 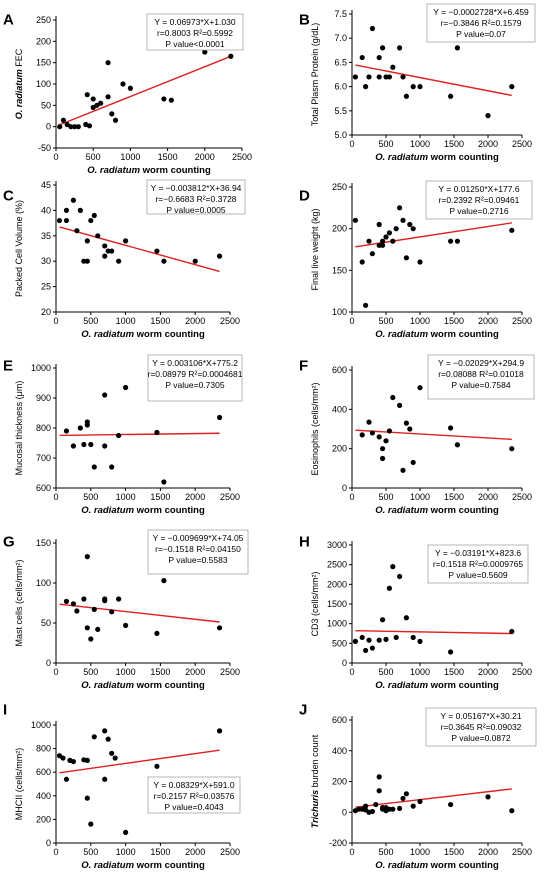 What do you see at coordinates (481, 374) in the screenshot?
I see `stats-line: r=0.08088 R²=0.01018` at bounding box center [481, 374].